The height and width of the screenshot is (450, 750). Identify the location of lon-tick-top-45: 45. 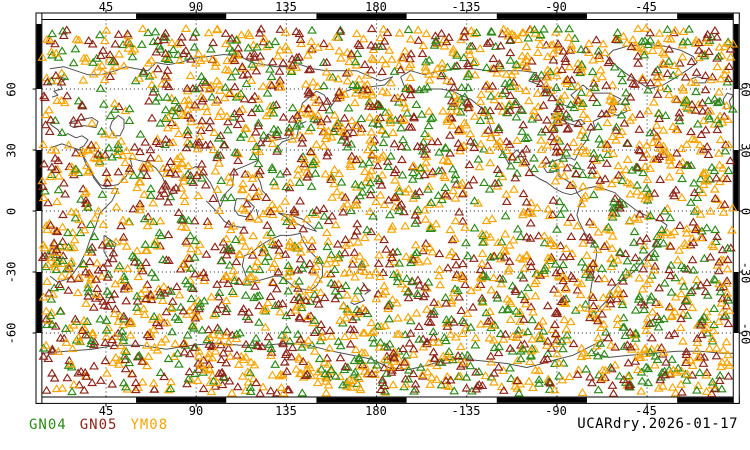
(106, 7).